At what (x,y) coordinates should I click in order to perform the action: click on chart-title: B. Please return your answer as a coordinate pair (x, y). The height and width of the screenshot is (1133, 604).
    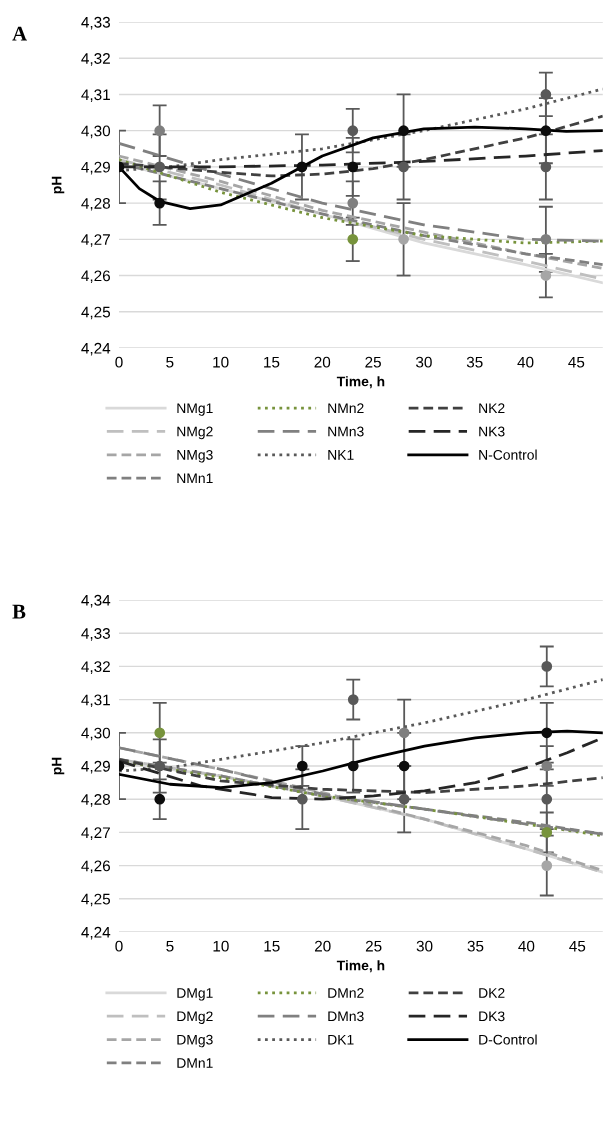
    Looking at the image, I should click on (19, 611).